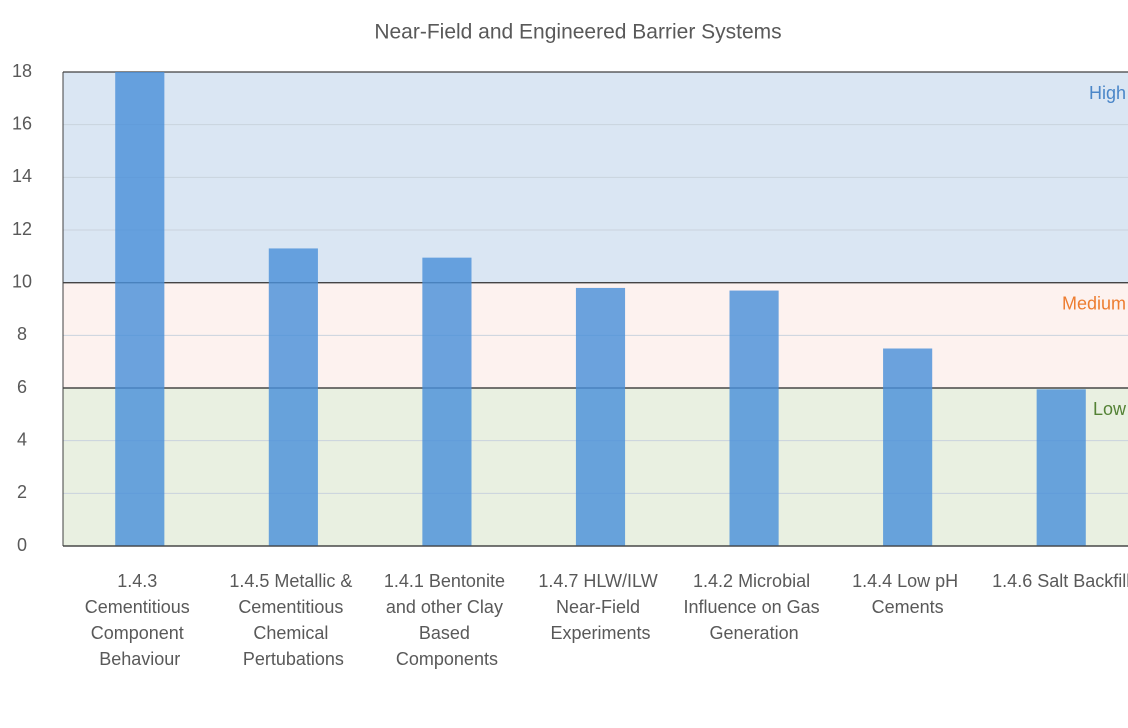  Describe the element at coordinates (1107, 93) in the screenshot. I see `band-label: High` at that location.